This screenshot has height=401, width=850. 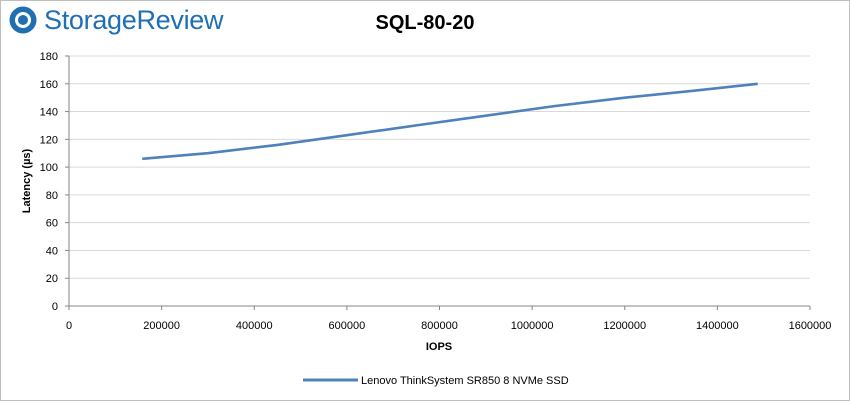 What do you see at coordinates (532, 326) in the screenshot?
I see `x-tick-label: 1000000` at bounding box center [532, 326].